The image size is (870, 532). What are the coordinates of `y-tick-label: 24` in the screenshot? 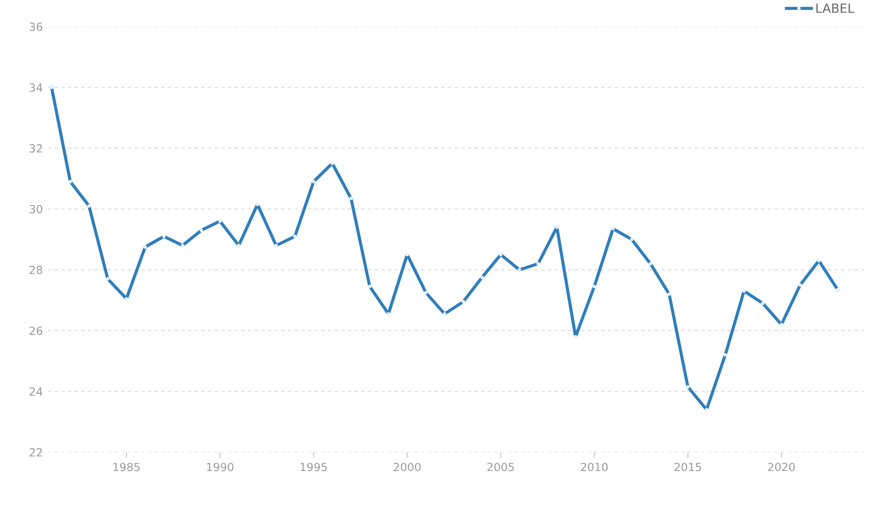 It's located at (36, 391).